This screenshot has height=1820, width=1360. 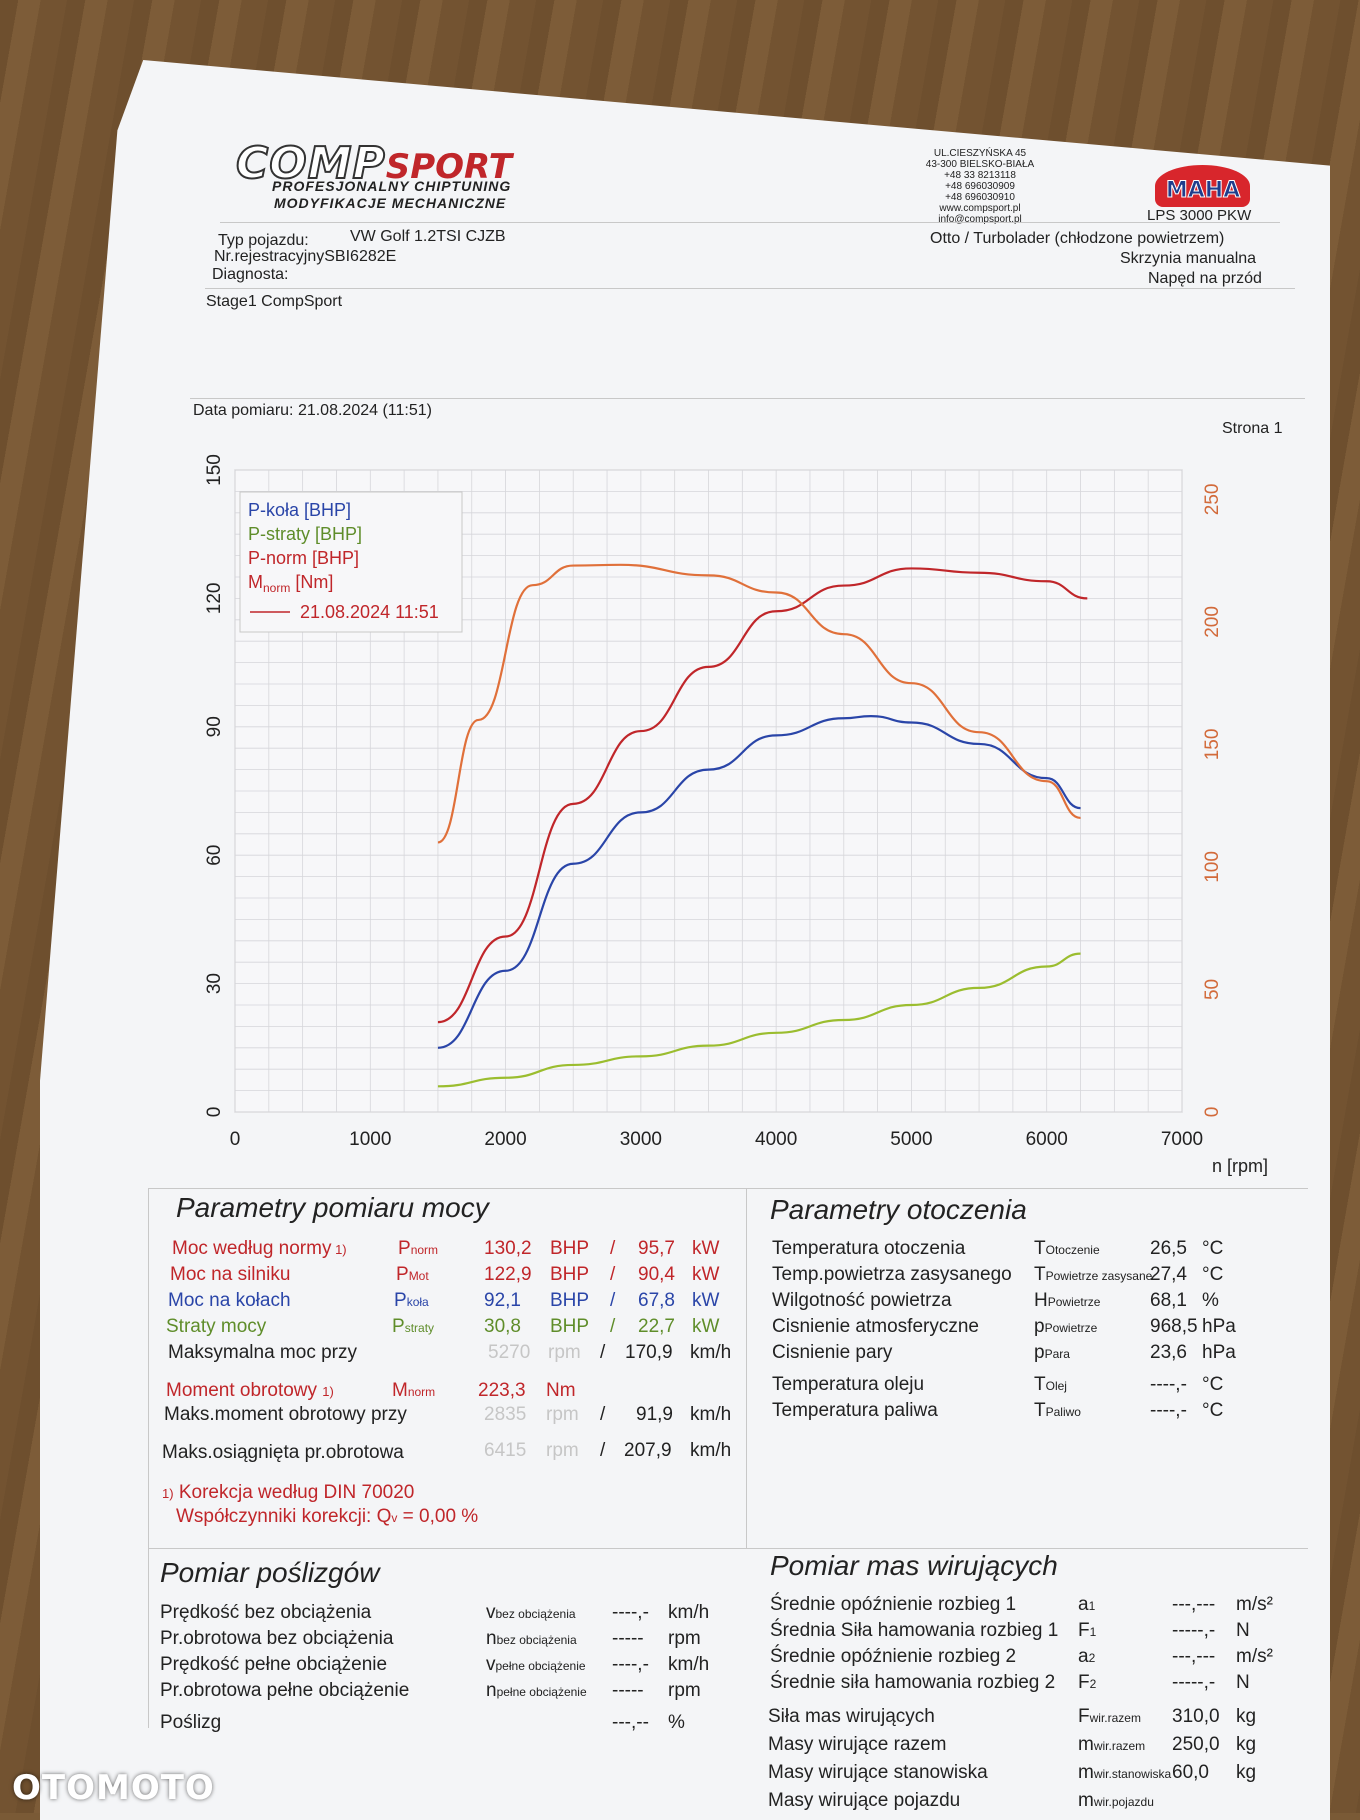 I want to click on gearbox-type: Skrzynia manualna, so click(x=1188, y=258).